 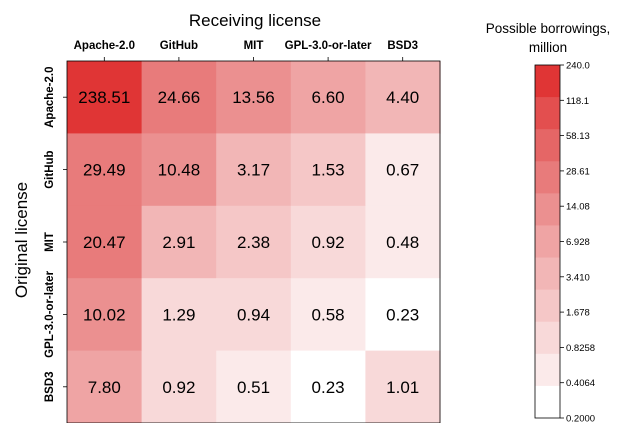 I want to click on colorbar-tick-label: 14.08, so click(x=578, y=207).